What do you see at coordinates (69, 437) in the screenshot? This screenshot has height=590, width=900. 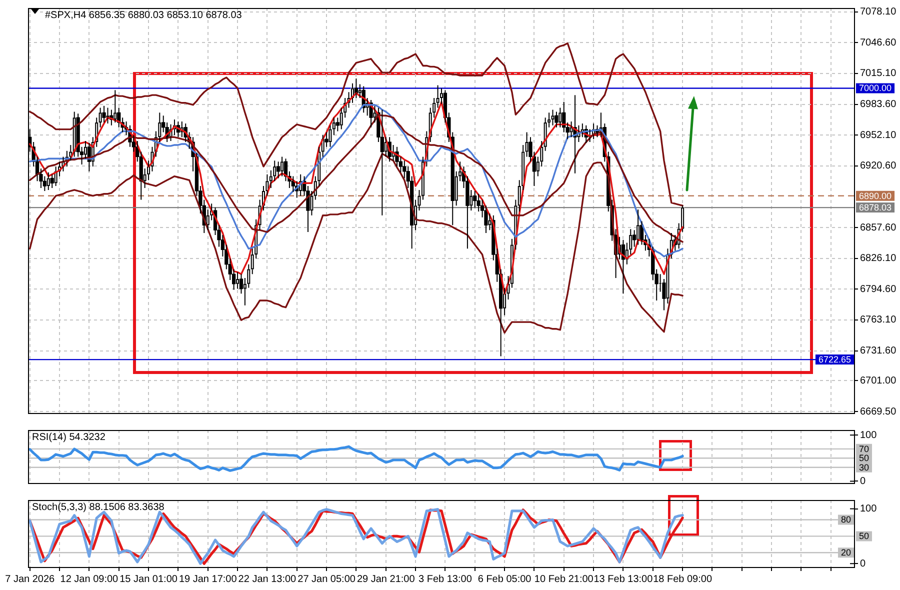 I see `chart-title: RSI(14) 54.3232` at bounding box center [69, 437].